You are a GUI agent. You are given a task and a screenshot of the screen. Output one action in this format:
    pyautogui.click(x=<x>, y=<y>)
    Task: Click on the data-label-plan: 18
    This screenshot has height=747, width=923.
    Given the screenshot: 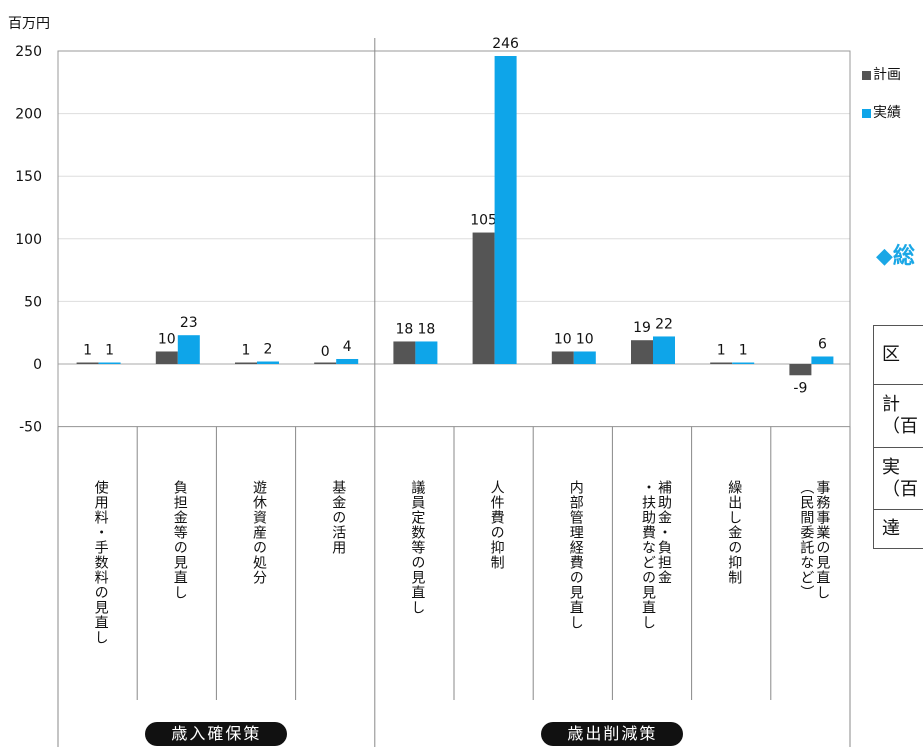 What is the action you would take?
    pyautogui.click(x=404, y=329)
    